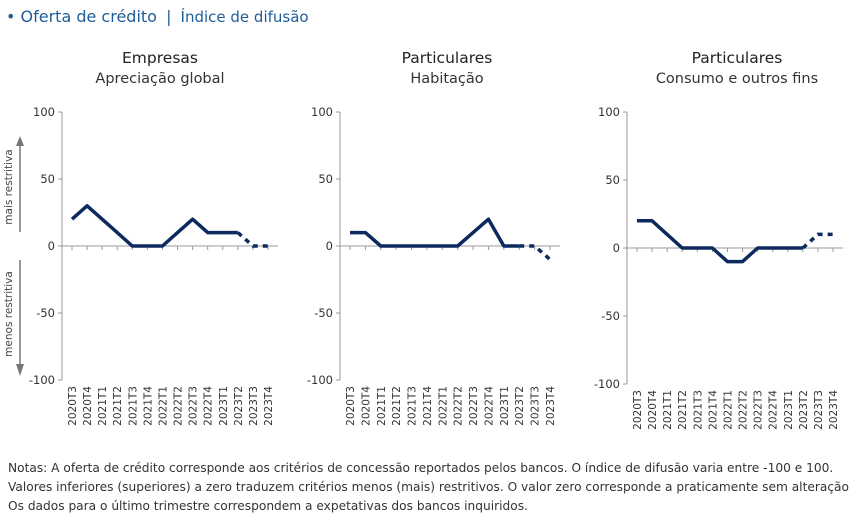 Image resolution: width=850 pixels, height=525 pixels. What do you see at coordinates (9, 314) in the screenshot?
I see `label-less-restrictive: menos restritiva` at bounding box center [9, 314].